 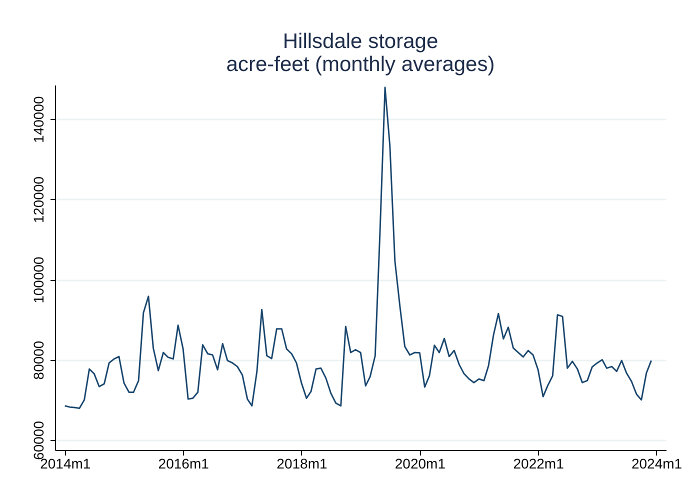 I want to click on x-tick-label: 2024m1, so click(x=656, y=464).